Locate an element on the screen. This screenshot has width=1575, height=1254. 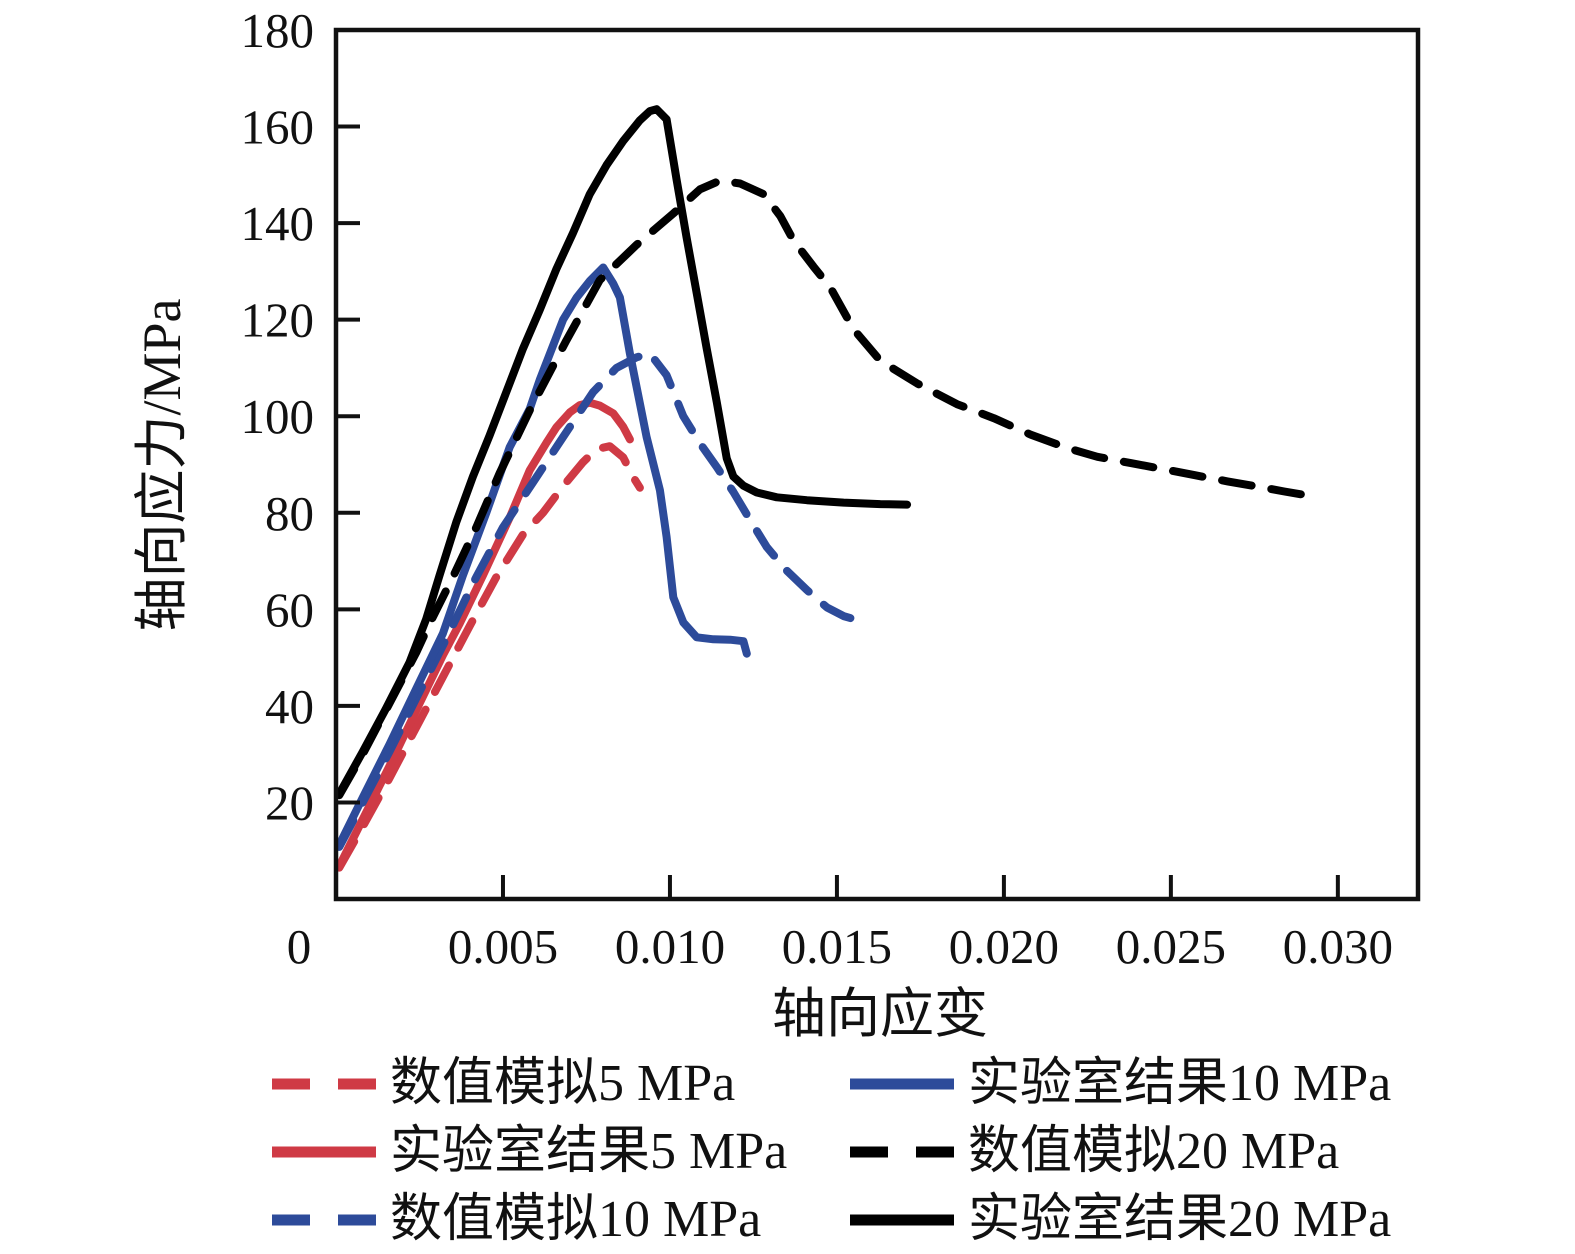
legend-label-2: 数值模拟10 MPa is located at coordinates (576, 1219).